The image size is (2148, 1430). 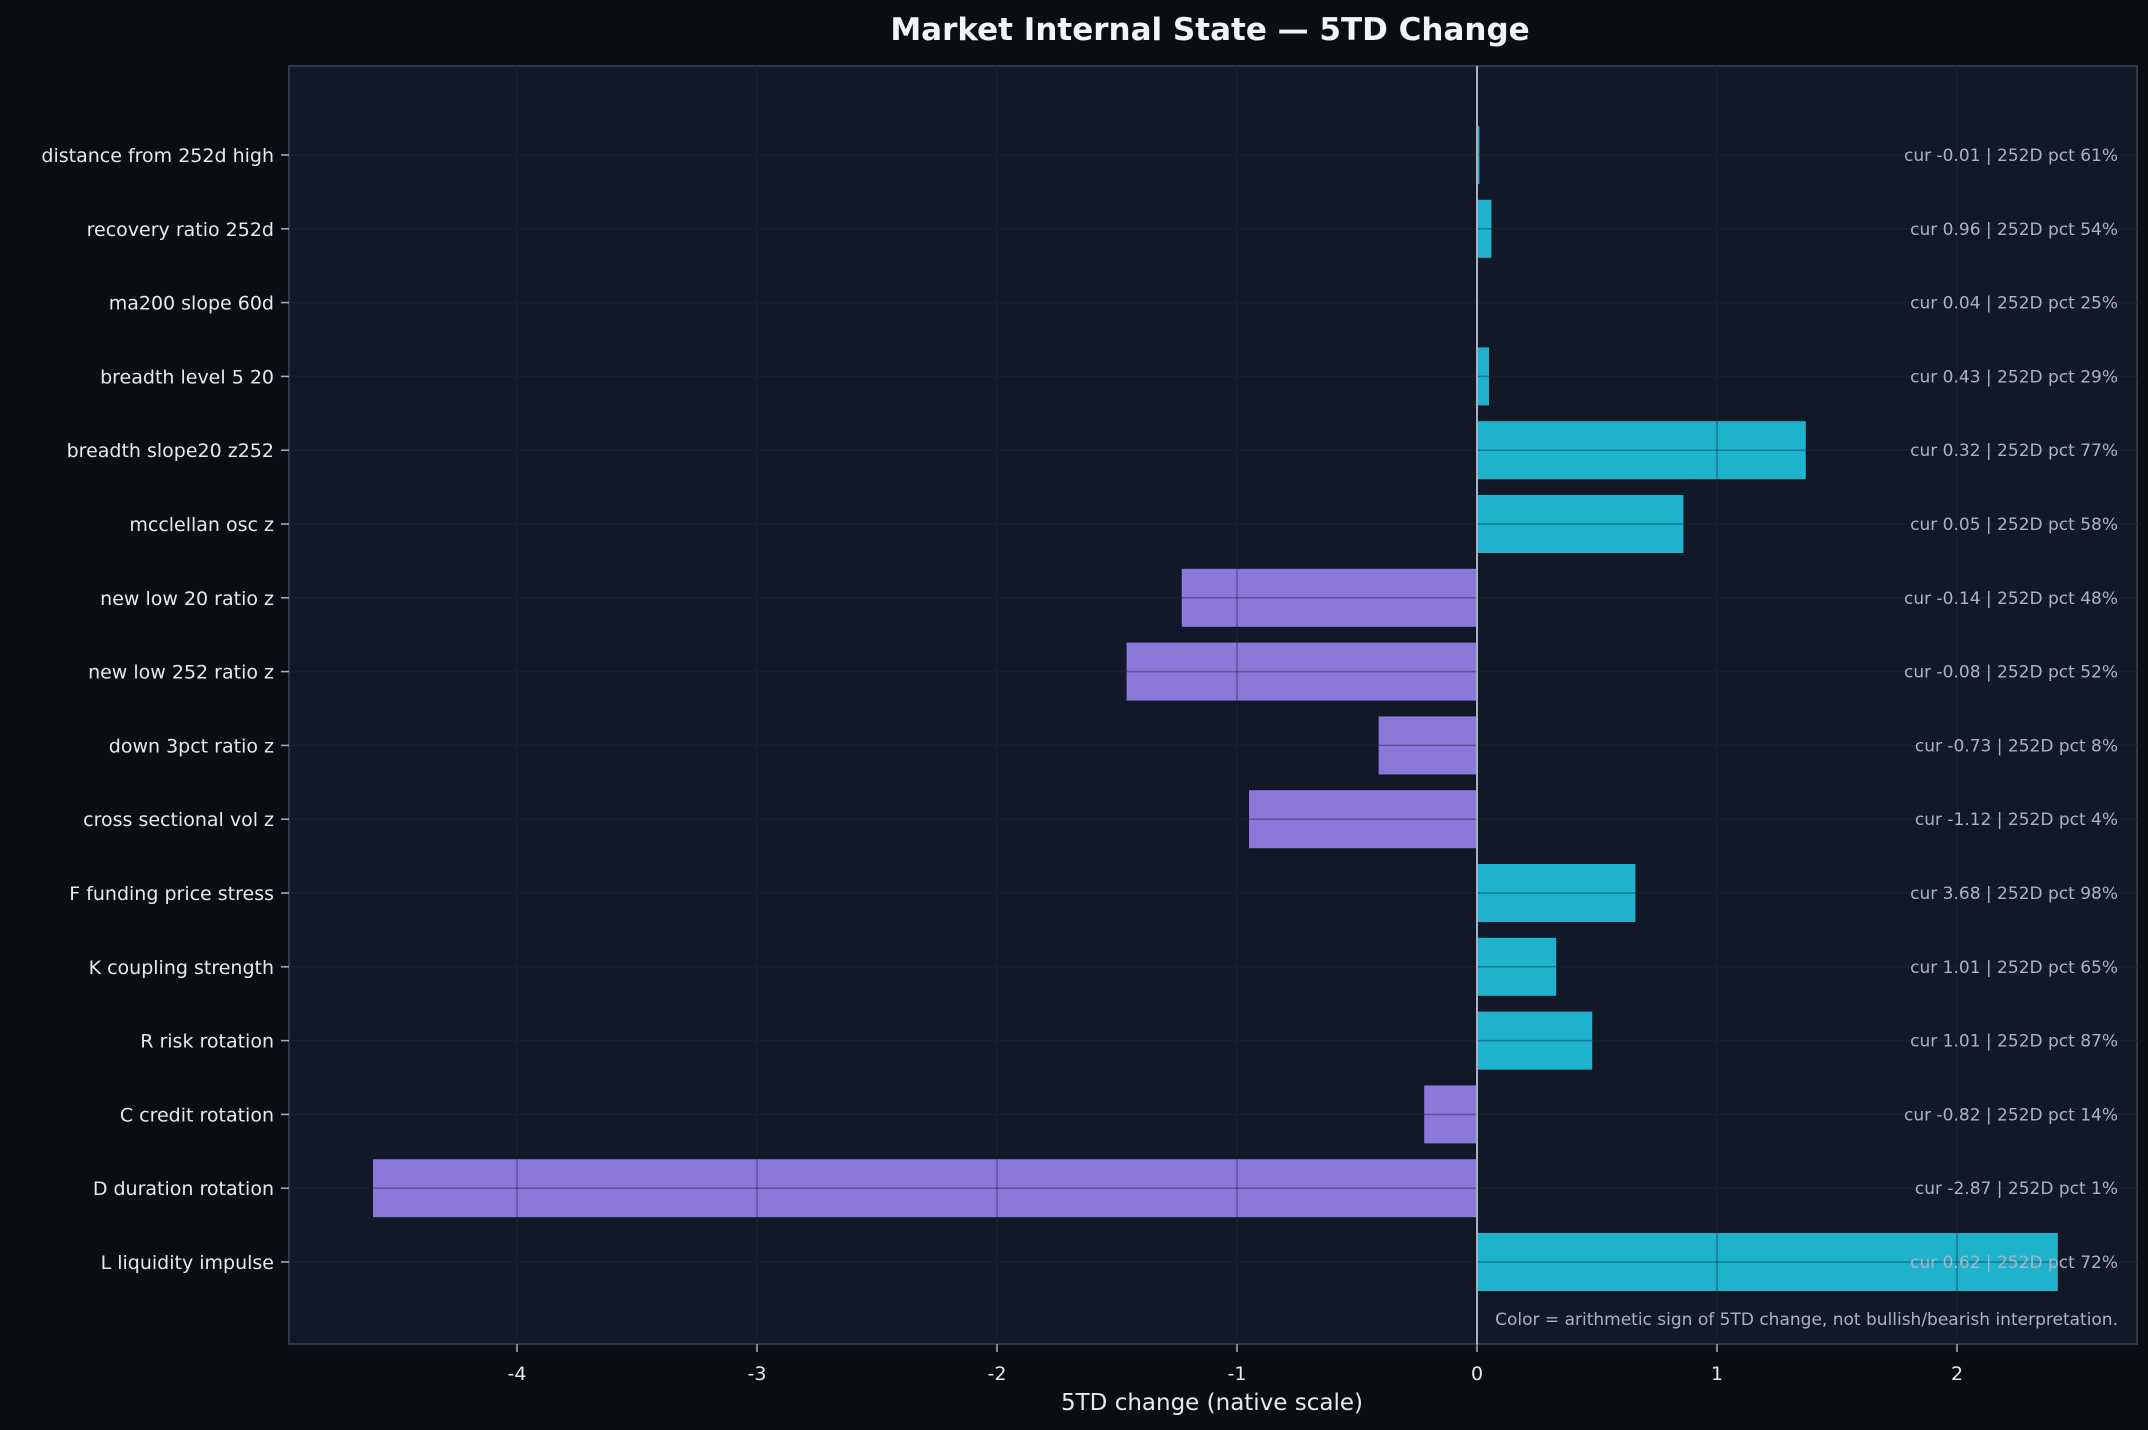 What do you see at coordinates (757, 1374) in the screenshot?
I see `x-tick-label: -3` at bounding box center [757, 1374].